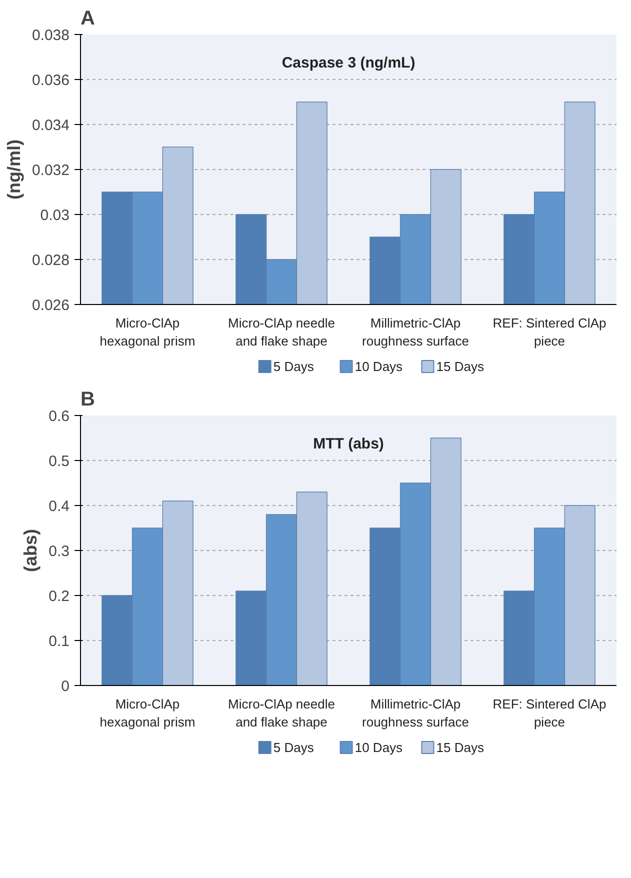 This screenshot has width=631, height=878. I want to click on y-axis-title: (abs), so click(30, 550).